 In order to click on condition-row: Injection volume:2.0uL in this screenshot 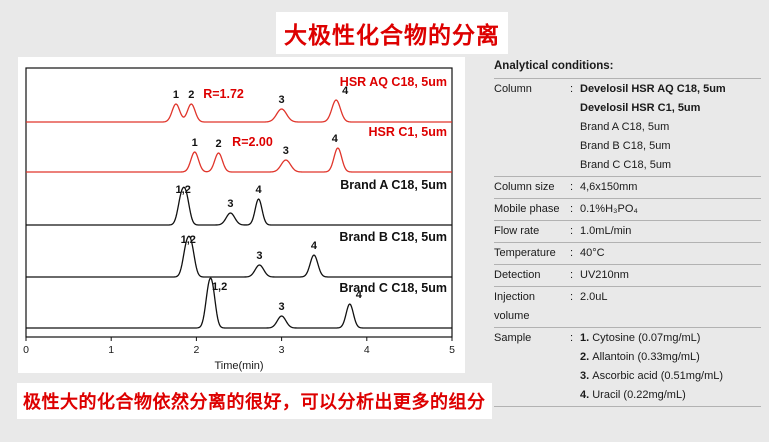, I will do `click(627, 307)`.